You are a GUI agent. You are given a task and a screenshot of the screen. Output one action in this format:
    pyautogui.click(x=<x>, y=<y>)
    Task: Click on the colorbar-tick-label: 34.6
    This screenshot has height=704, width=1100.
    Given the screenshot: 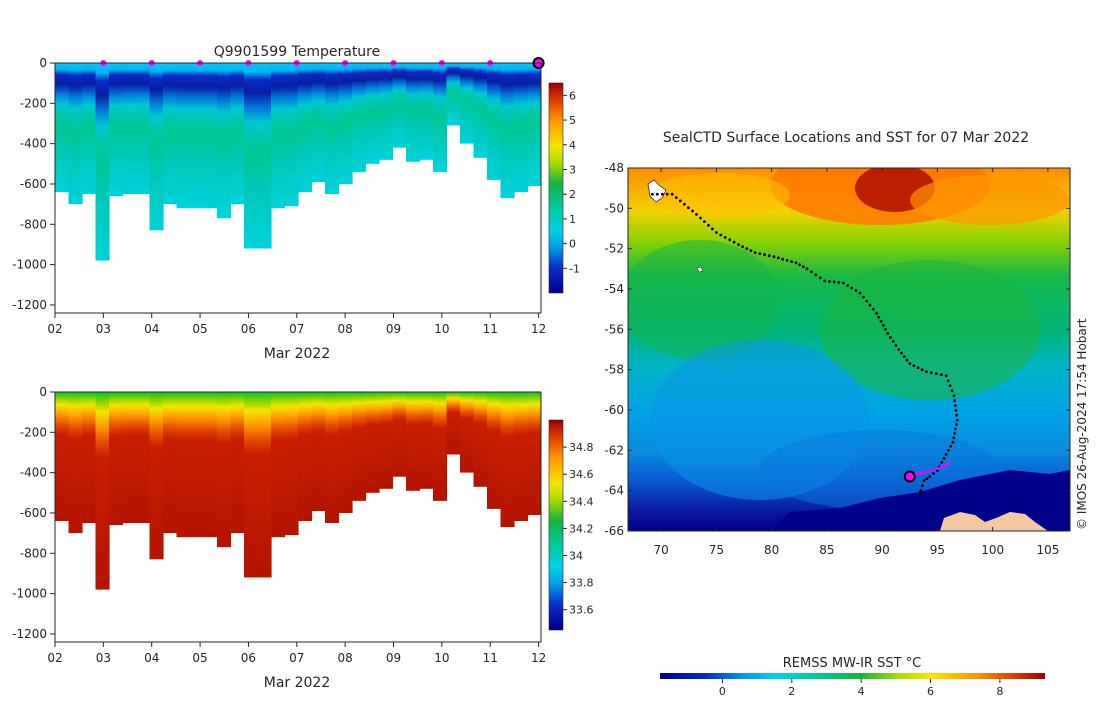 What is the action you would take?
    pyautogui.click(x=581, y=474)
    